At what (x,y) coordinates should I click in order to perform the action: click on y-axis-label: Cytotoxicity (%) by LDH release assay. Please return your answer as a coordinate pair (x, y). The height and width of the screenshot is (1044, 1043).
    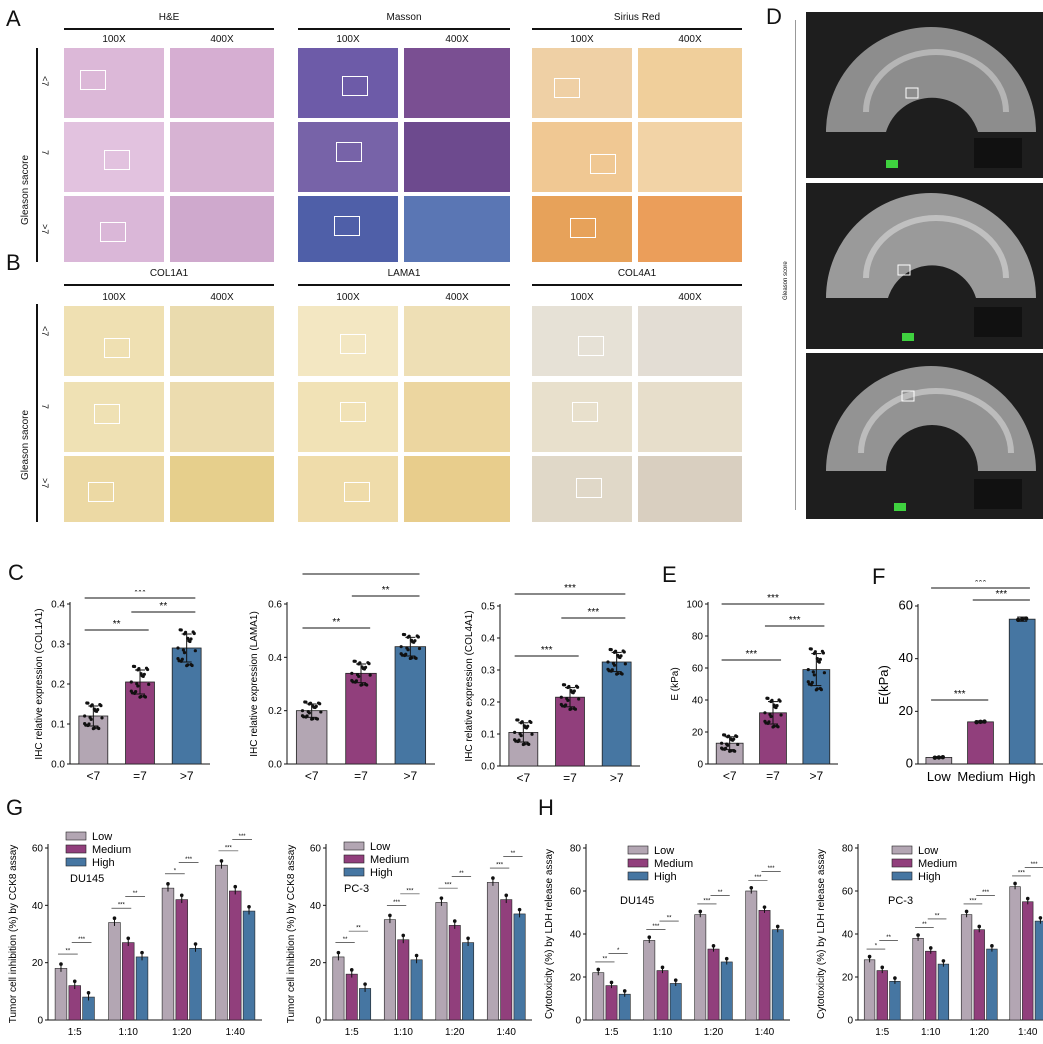
    Looking at the image, I should click on (821, 934).